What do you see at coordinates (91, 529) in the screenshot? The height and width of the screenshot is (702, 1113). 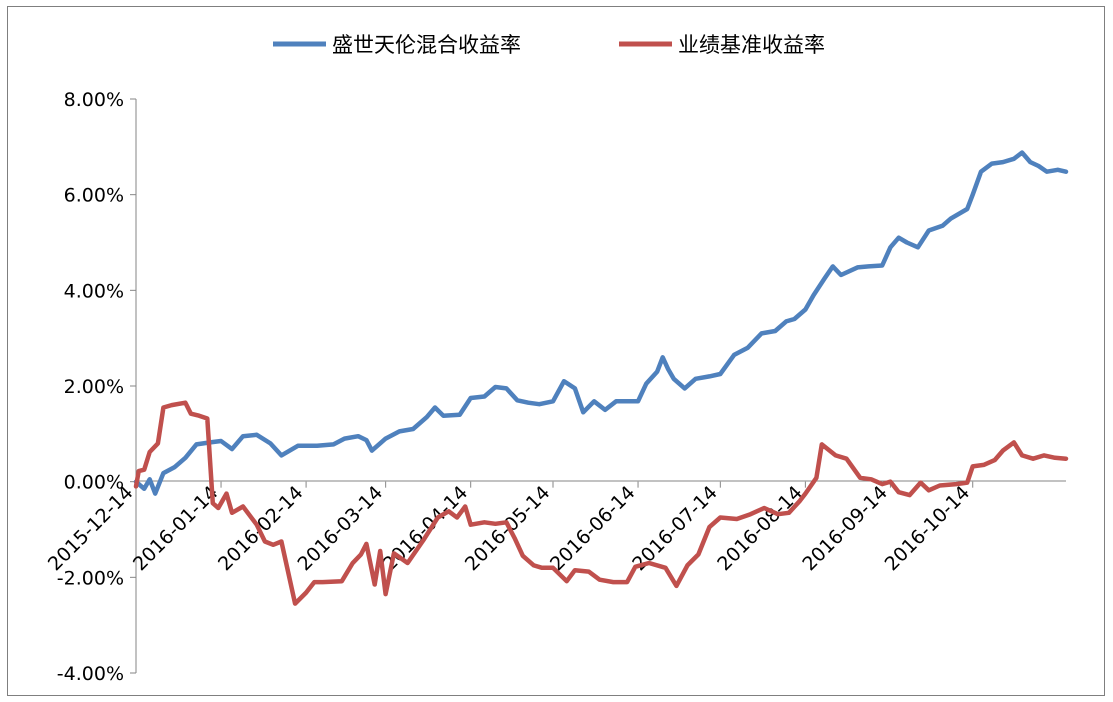 I see `x-tick-label: 2015-12-14` at bounding box center [91, 529].